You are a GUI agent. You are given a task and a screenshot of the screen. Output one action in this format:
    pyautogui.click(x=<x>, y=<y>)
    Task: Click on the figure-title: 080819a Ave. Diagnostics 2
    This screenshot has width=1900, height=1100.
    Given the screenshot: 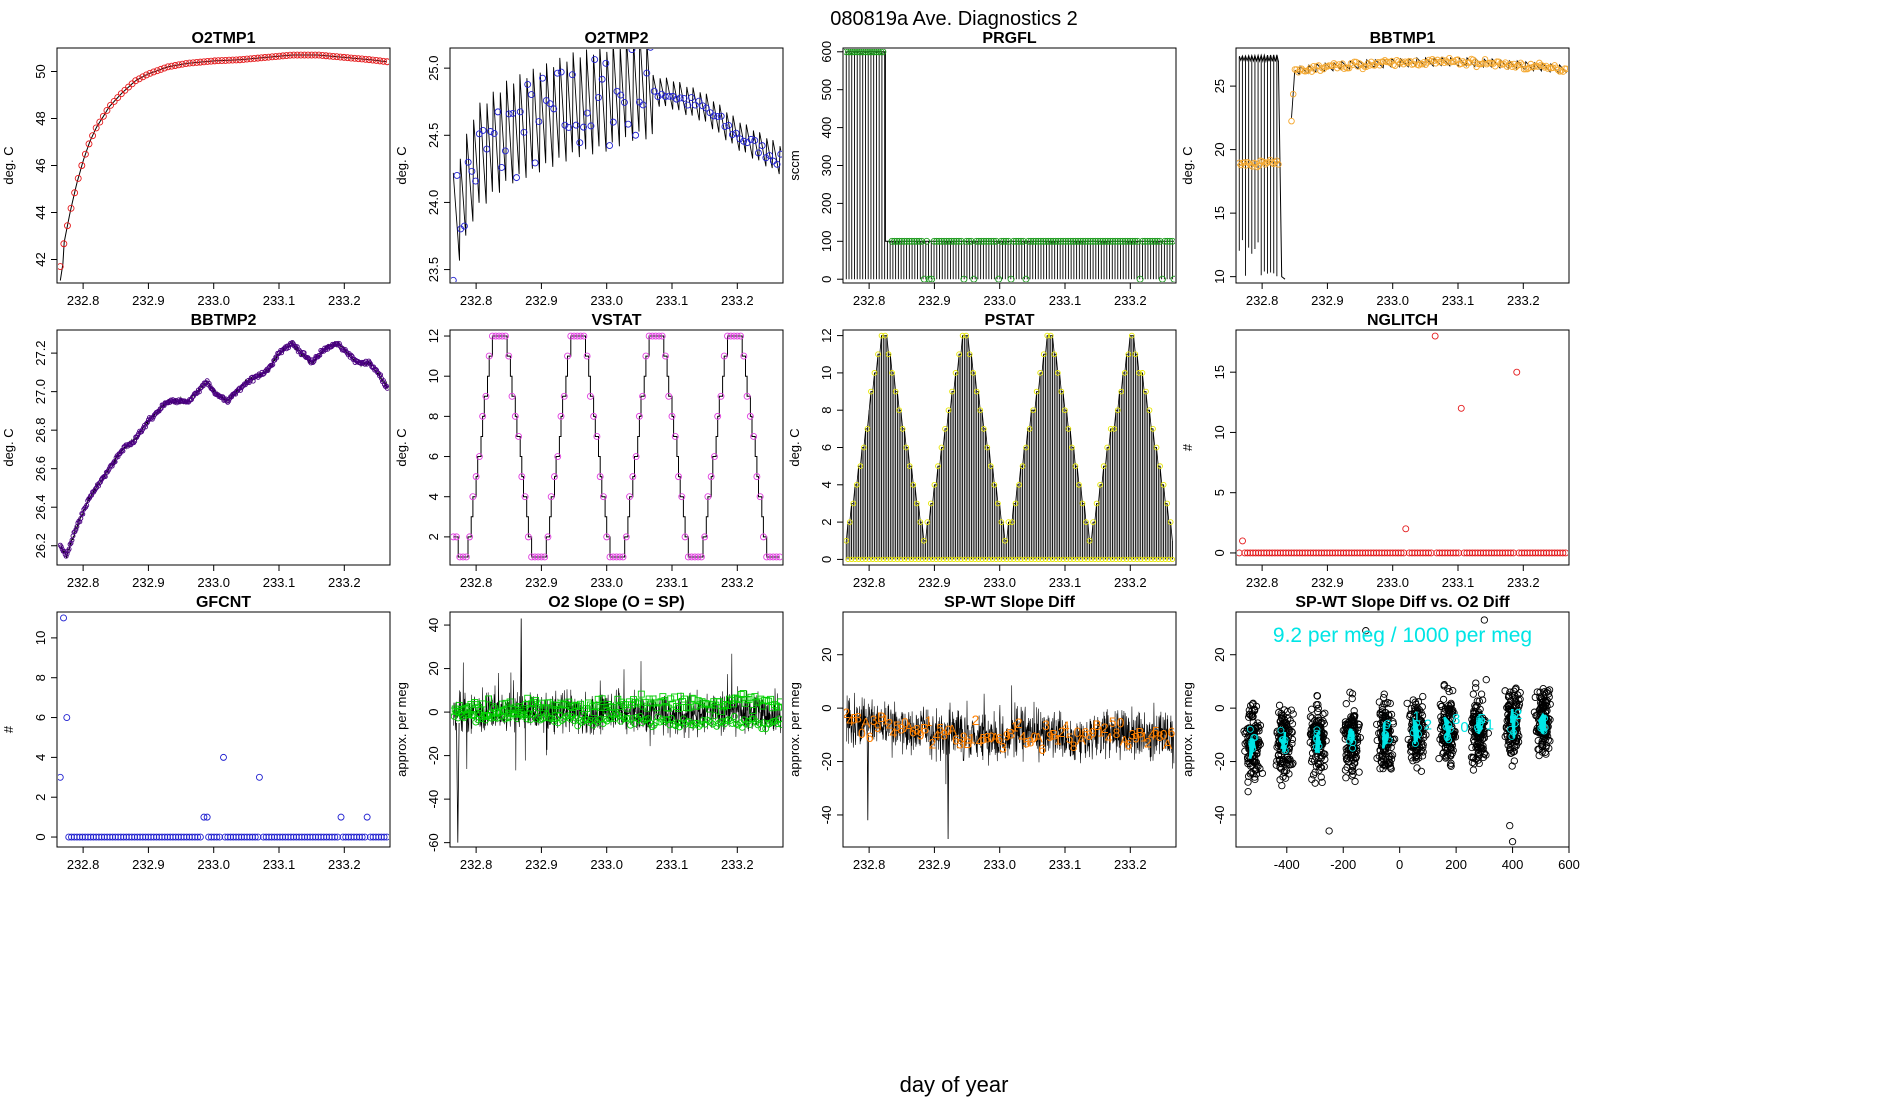 What is the action you would take?
    pyautogui.click(x=954, y=19)
    